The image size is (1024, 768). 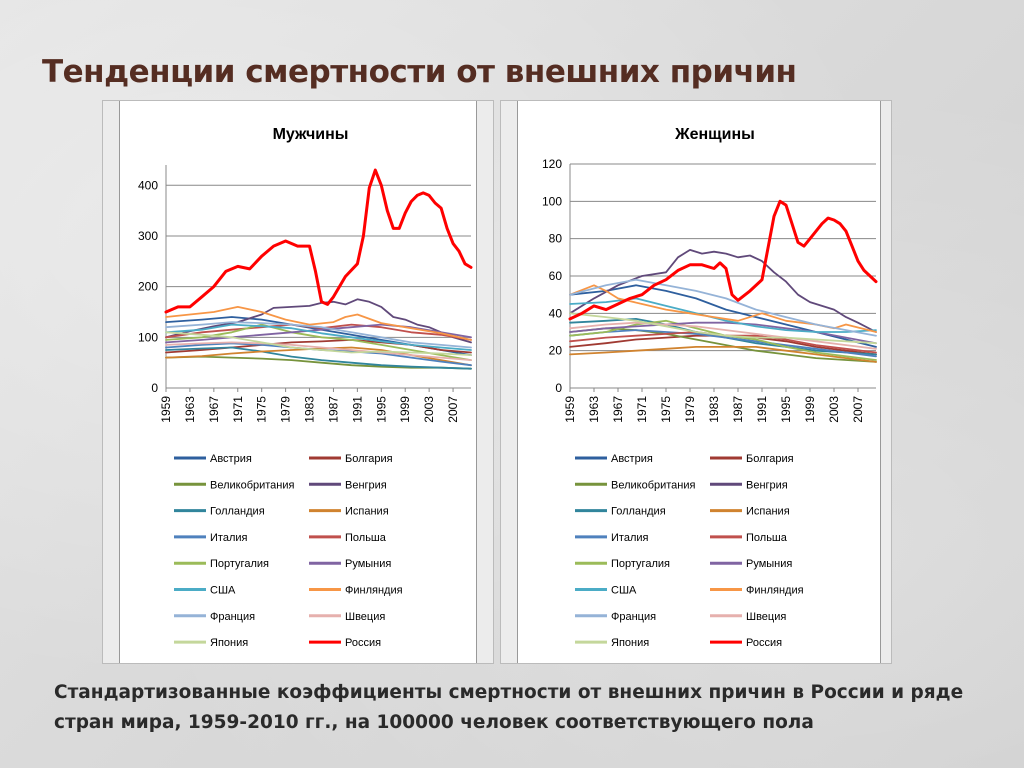 I want to click on y-tick-label: 120, so click(x=552, y=164).